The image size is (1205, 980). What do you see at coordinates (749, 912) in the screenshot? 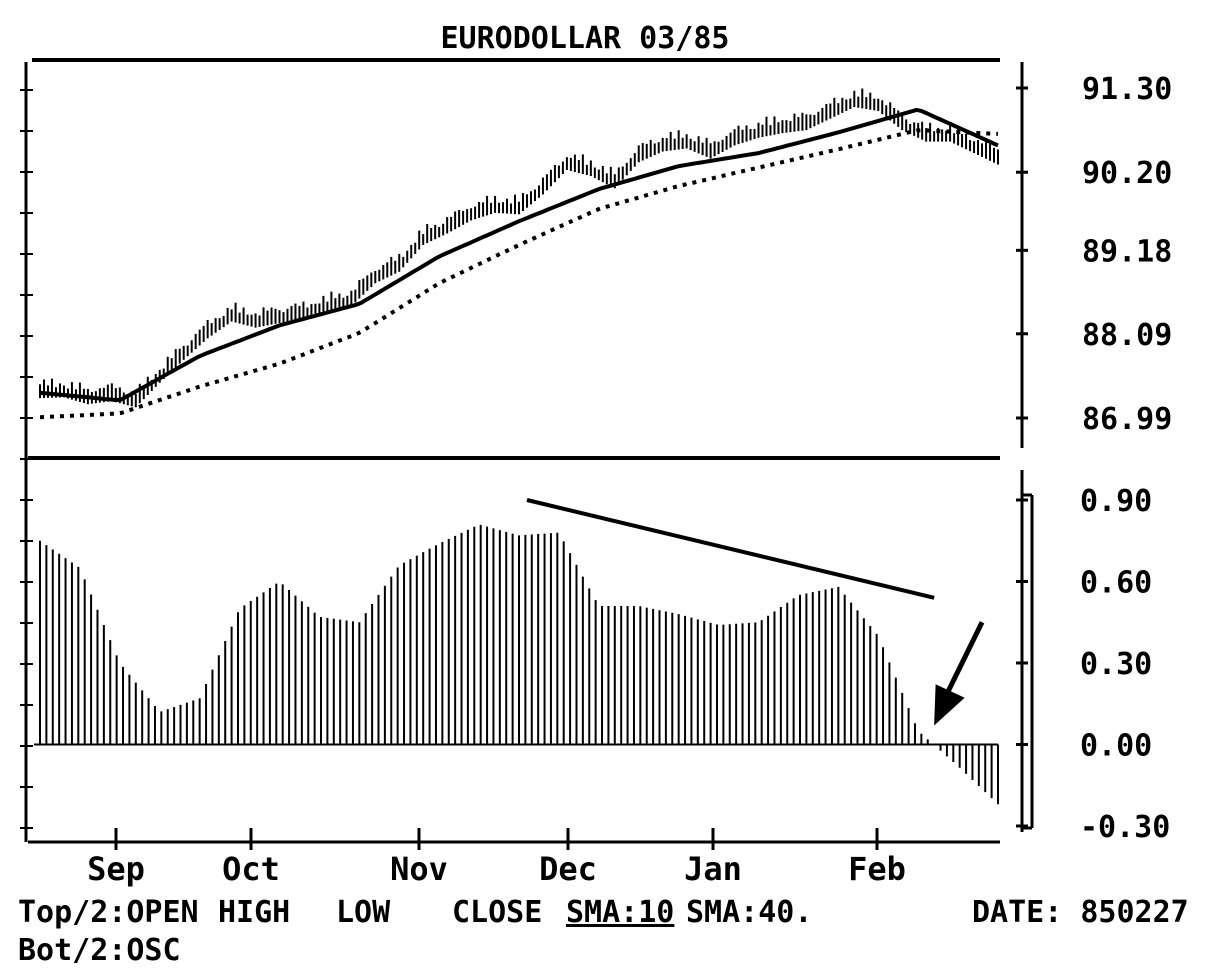
I see `footer-field-sma40: SMA:40.` at bounding box center [749, 912].